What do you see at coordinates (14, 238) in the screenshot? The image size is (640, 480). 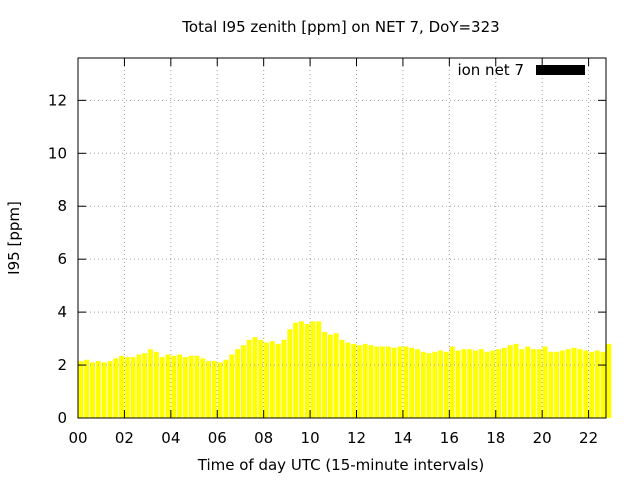 I see `y-axis-label: I95 [ppm]` at bounding box center [14, 238].